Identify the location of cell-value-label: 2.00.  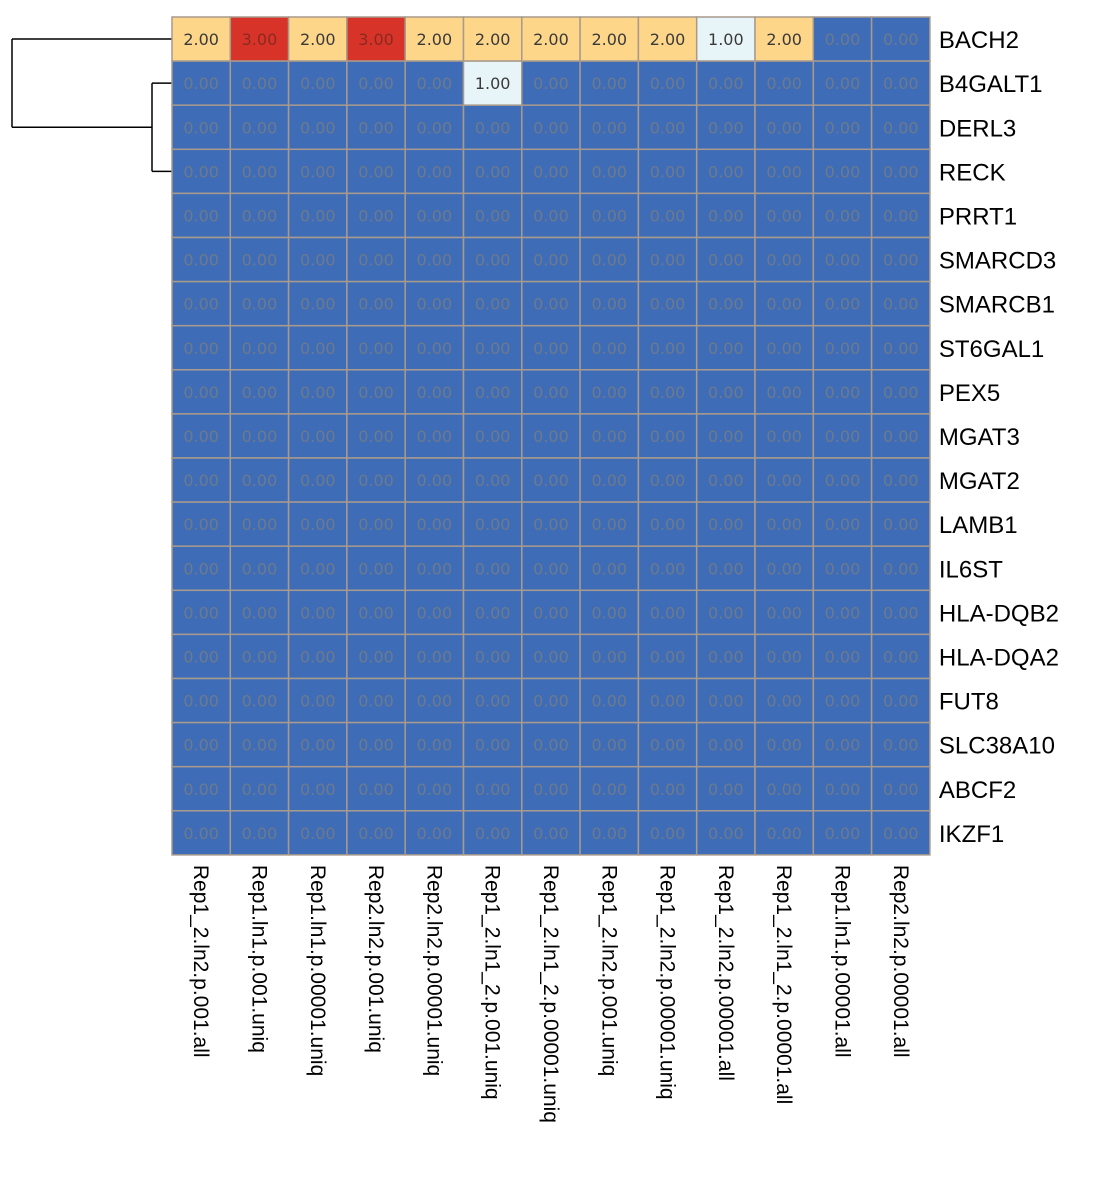
(609, 39).